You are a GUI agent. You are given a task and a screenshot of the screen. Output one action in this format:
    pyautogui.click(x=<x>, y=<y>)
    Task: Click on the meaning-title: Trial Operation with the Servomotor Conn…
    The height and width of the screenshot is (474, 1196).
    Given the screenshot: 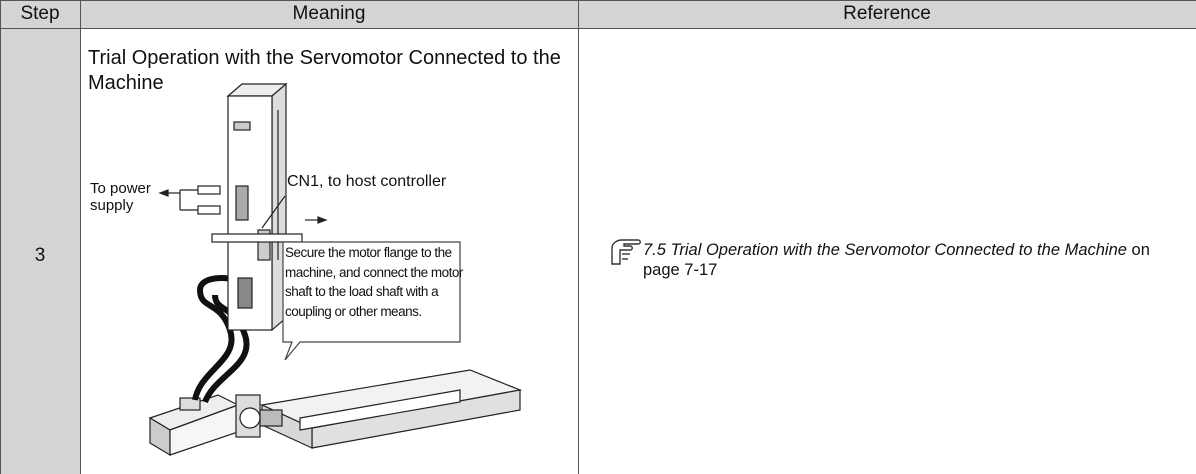 What is the action you would take?
    pyautogui.click(x=324, y=70)
    